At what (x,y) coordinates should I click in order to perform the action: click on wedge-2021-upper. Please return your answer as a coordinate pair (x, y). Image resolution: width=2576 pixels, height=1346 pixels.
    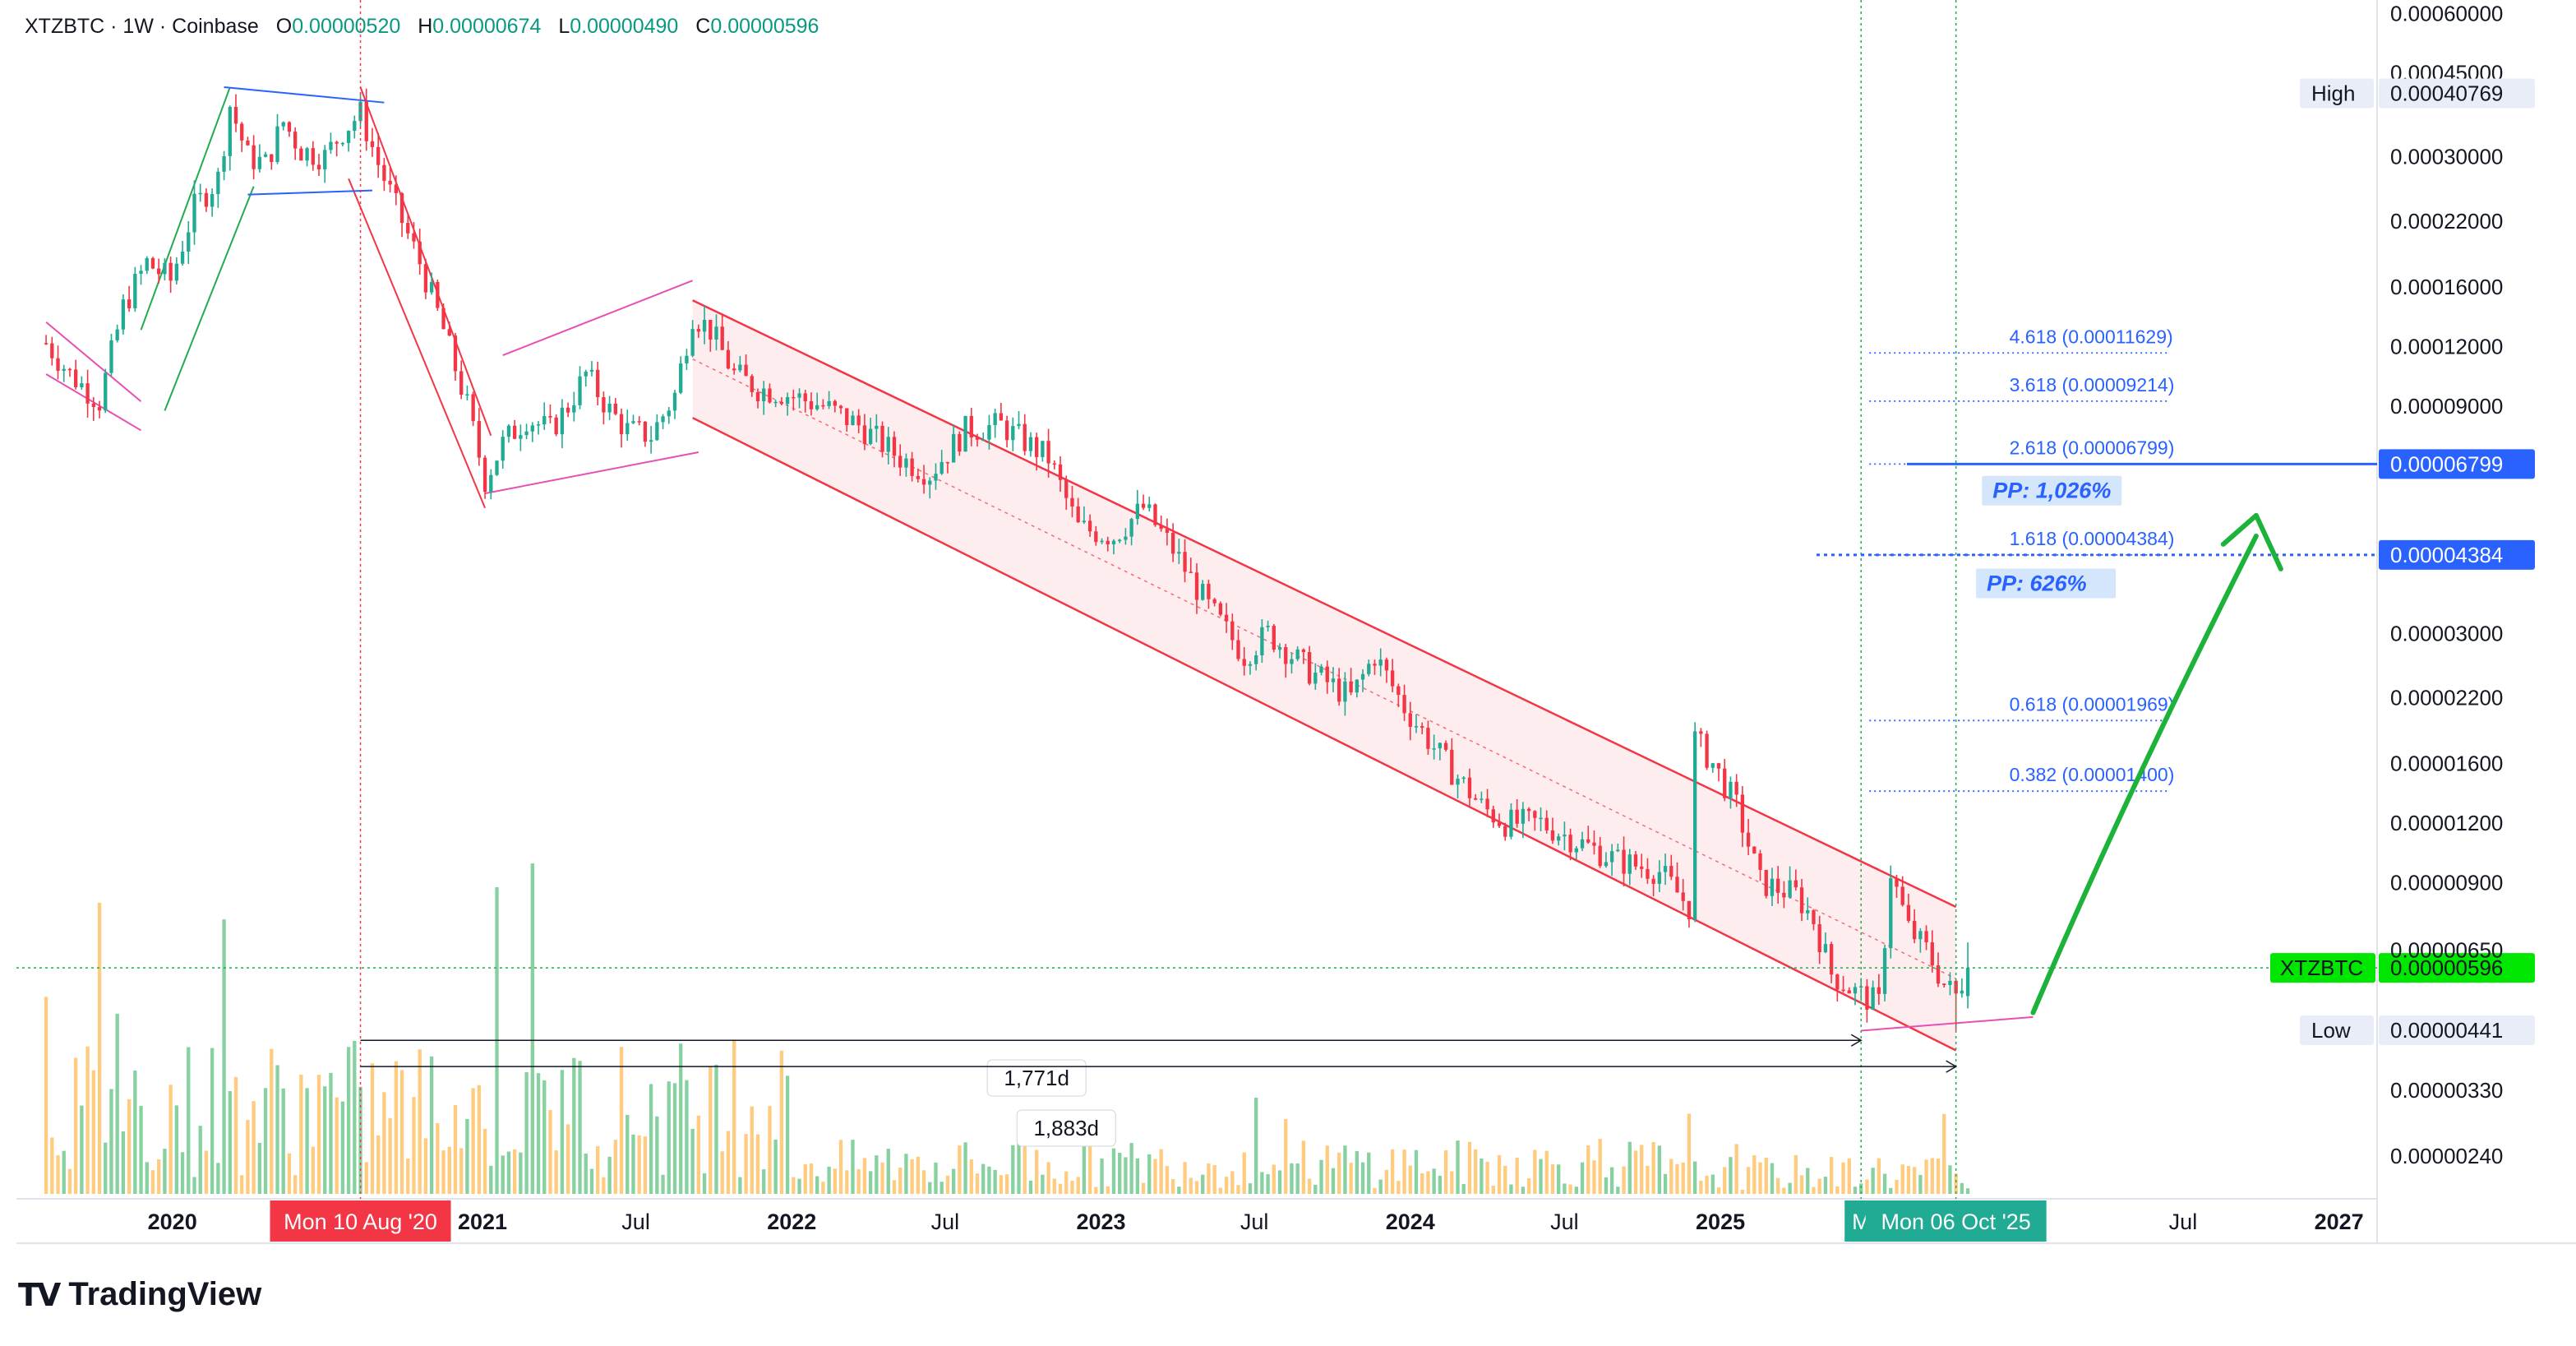
    Looking at the image, I should click on (597, 318).